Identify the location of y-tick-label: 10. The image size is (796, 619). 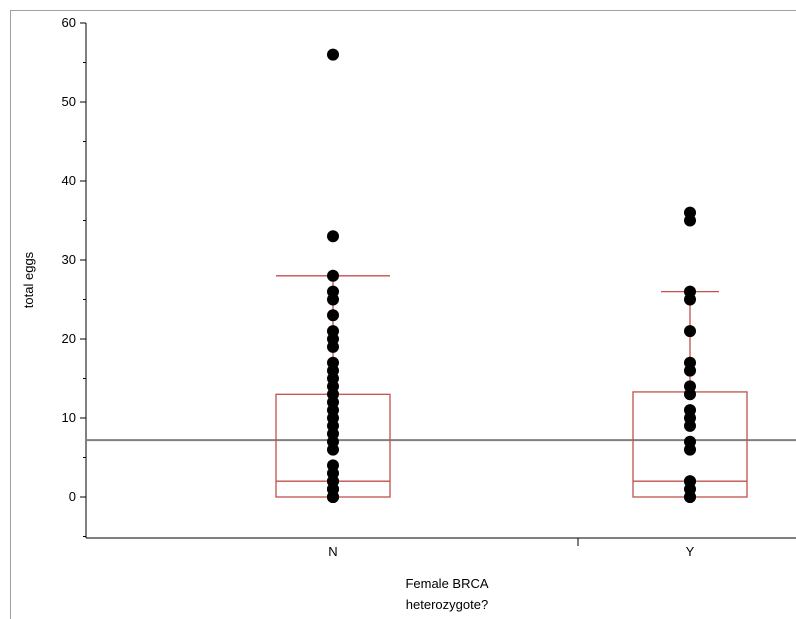
(69, 417).